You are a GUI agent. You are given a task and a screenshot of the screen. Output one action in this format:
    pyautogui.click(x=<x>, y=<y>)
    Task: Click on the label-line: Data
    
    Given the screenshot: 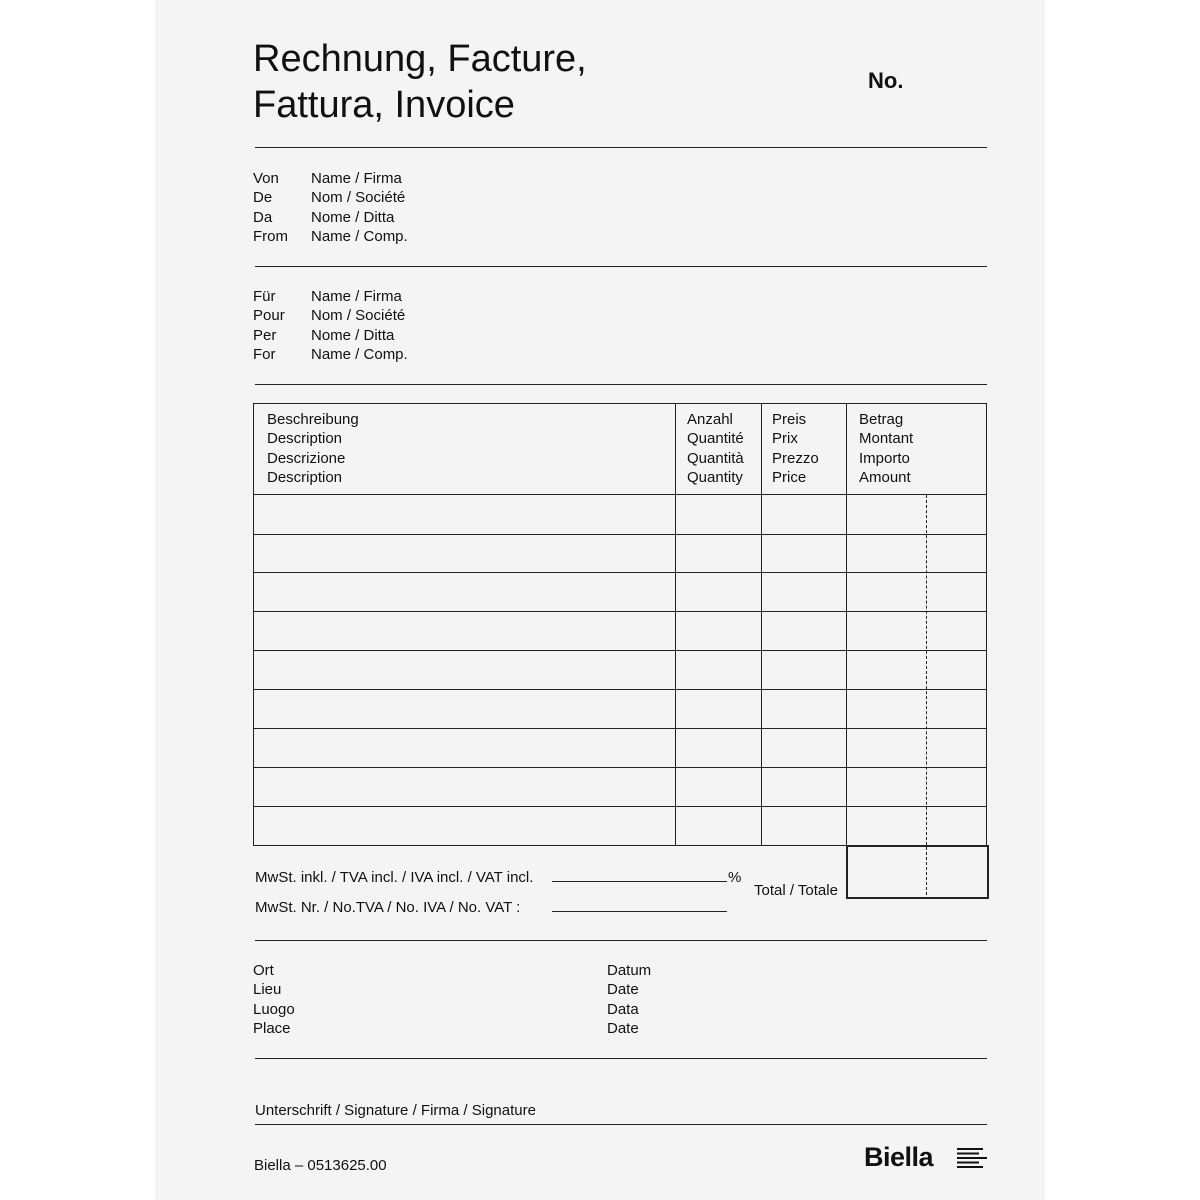 What is the action you would take?
    pyautogui.click(x=623, y=1009)
    